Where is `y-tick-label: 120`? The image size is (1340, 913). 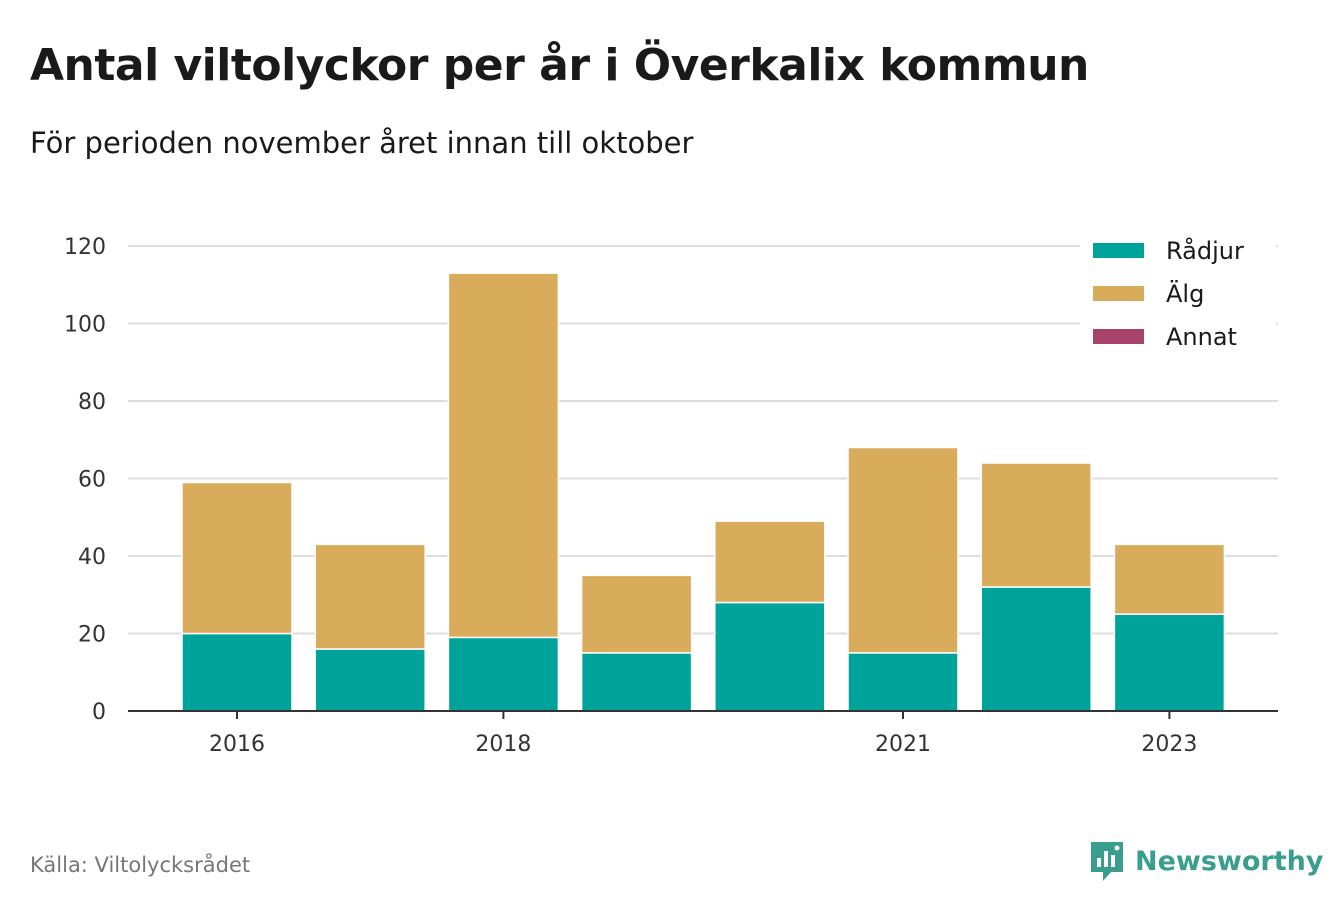
y-tick-label: 120 is located at coordinates (85, 247).